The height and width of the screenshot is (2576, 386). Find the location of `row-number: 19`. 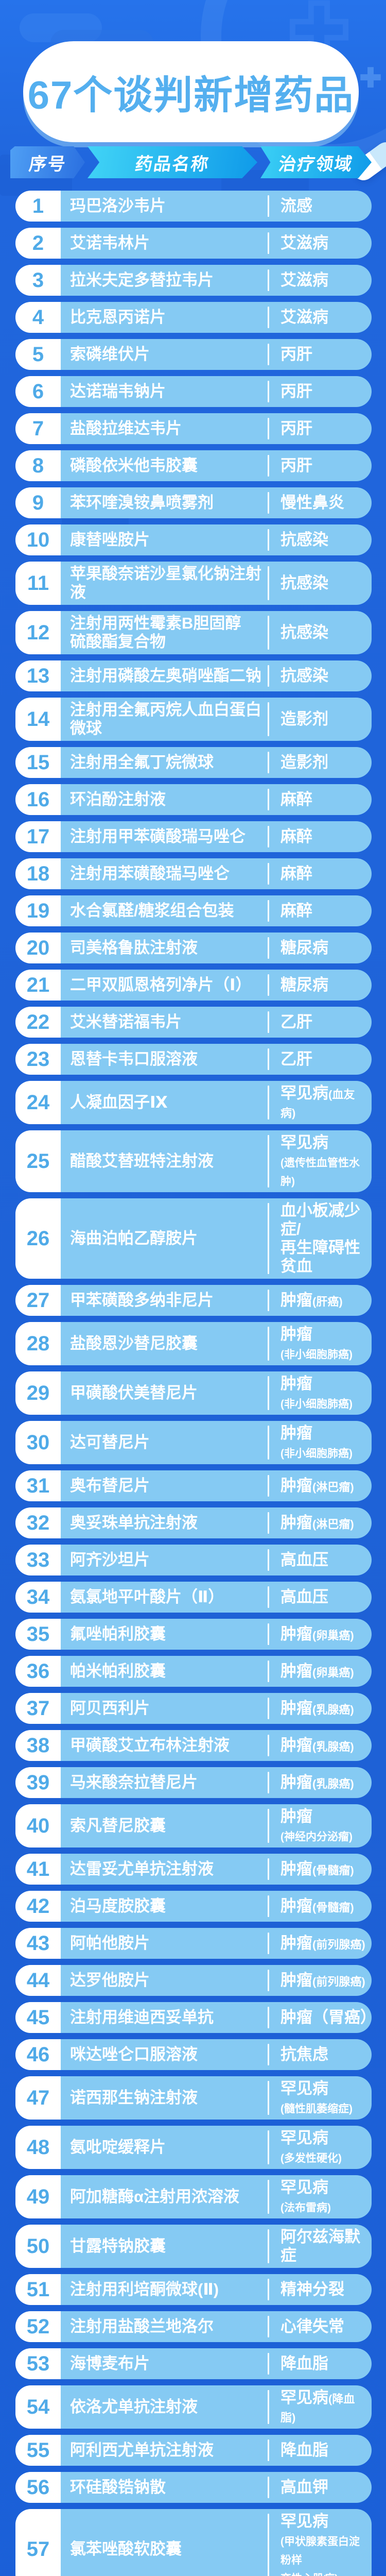

row-number: 19 is located at coordinates (38, 910).